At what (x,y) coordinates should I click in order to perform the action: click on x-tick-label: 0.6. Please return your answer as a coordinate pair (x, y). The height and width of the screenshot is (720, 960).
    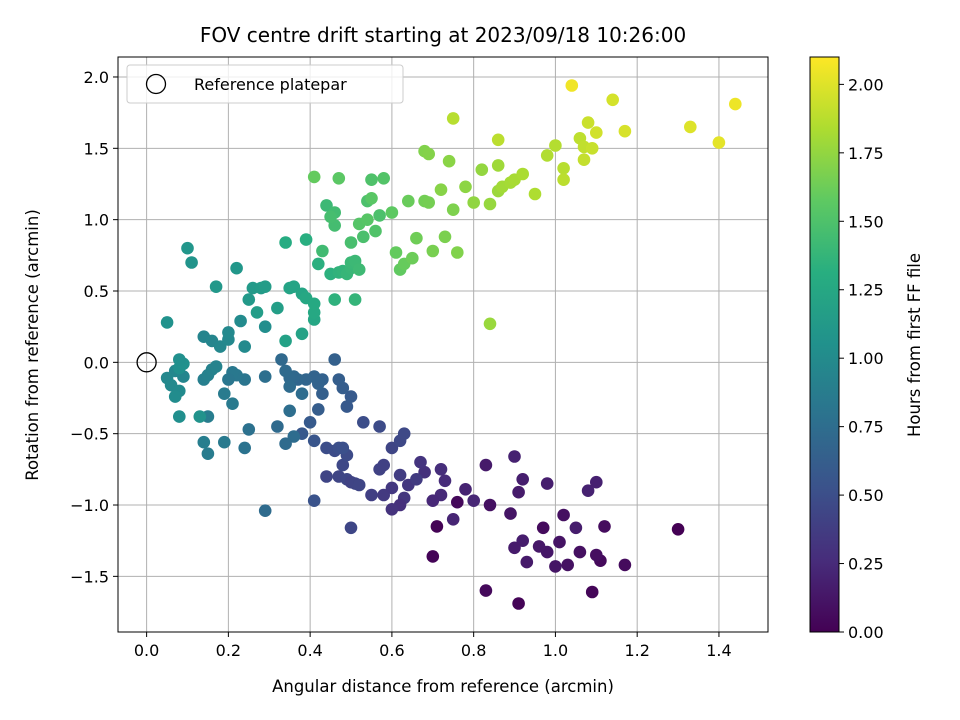
    Looking at the image, I should click on (391, 650).